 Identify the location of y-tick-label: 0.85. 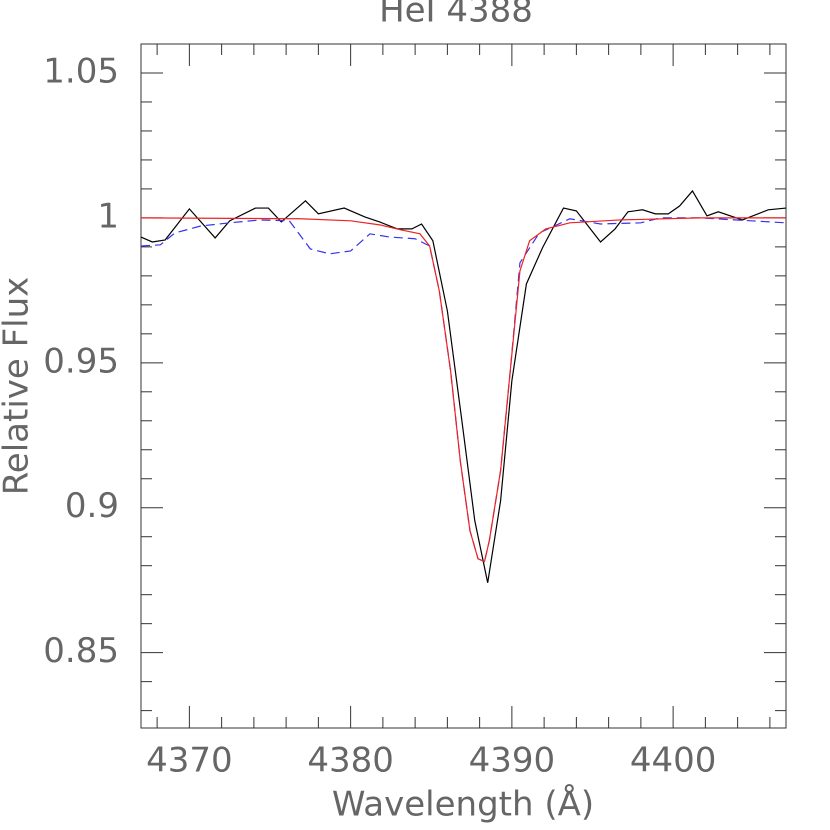
(81, 651).